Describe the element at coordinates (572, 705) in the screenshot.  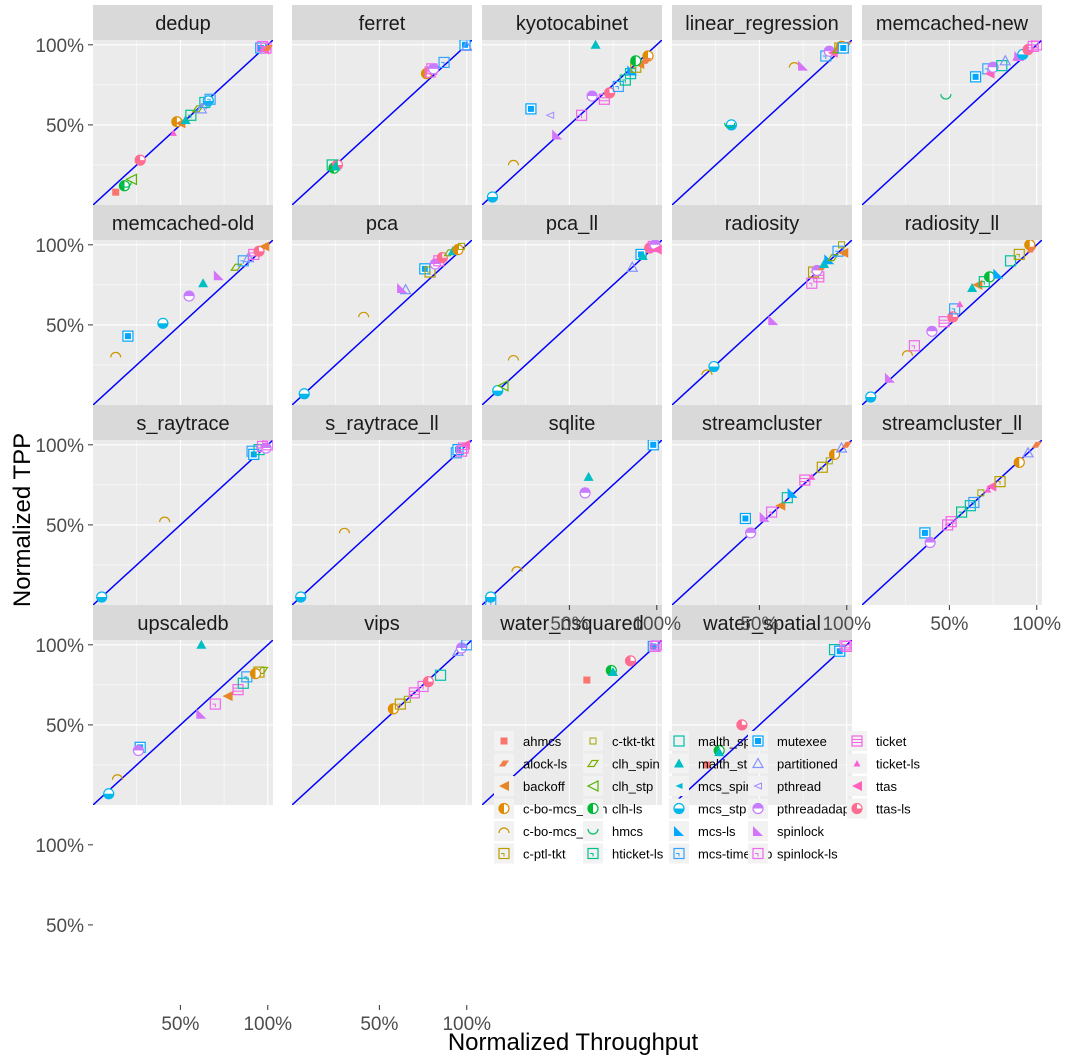
I see `facet-panel: water_nsquared` at that location.